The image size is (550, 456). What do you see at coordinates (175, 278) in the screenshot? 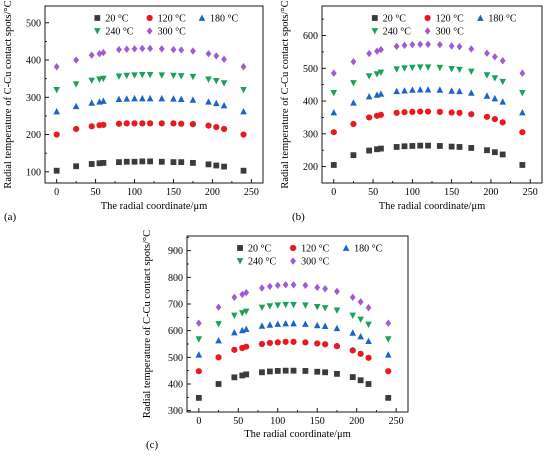
I see `y-tick-label: 800` at bounding box center [175, 278].